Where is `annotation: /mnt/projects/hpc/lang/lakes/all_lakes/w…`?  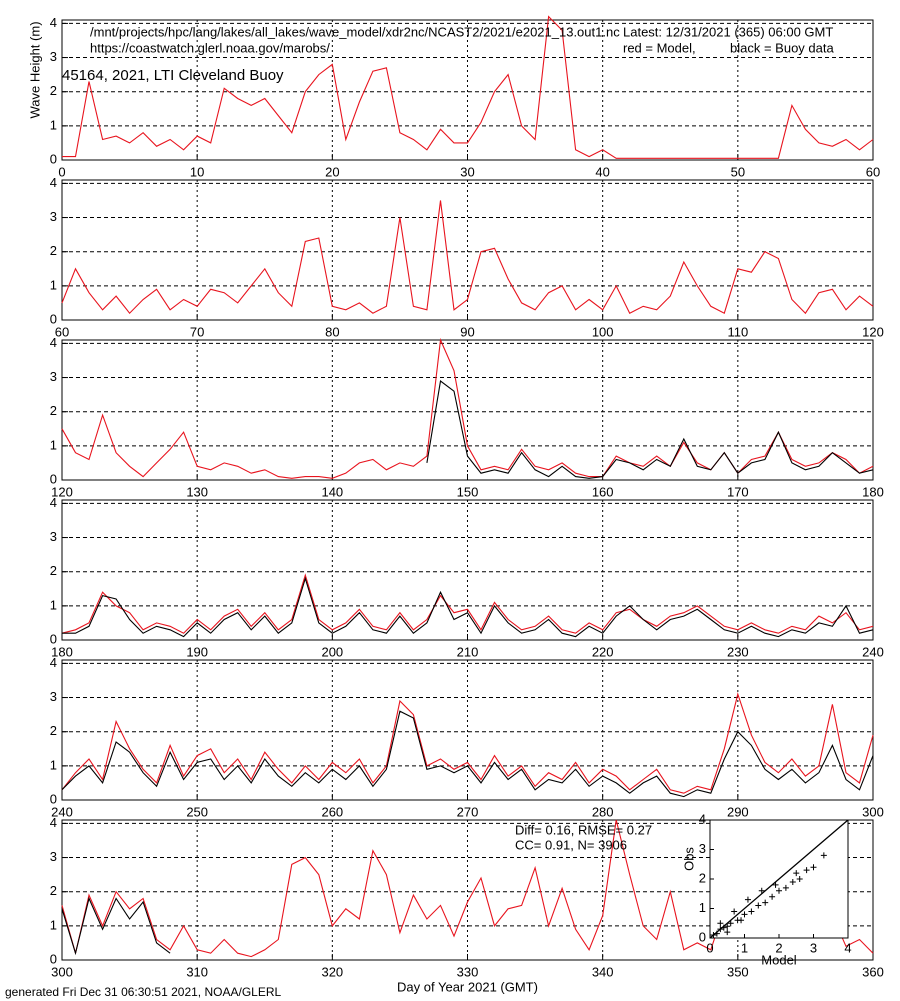
annotation: /mnt/projects/hpc/lang/lakes/all_lakes/w… is located at coordinates (355, 31).